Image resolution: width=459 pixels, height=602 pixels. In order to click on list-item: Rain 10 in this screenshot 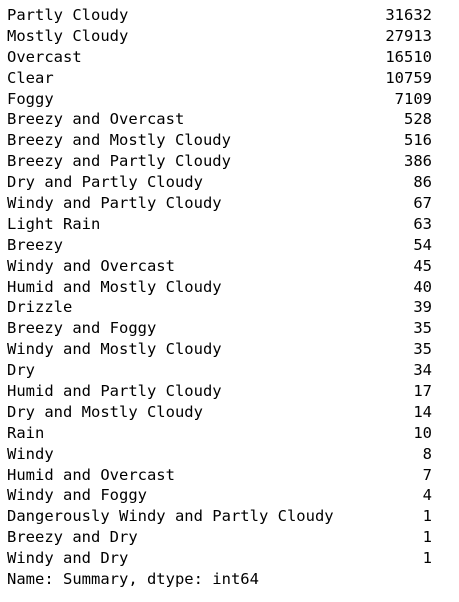, I will do `click(219, 433)`.